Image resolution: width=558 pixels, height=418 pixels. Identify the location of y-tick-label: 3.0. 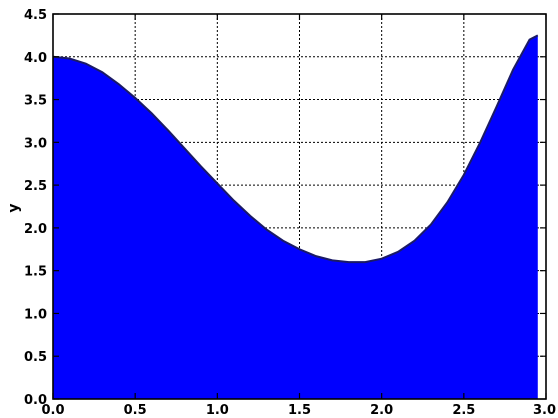
(35, 143).